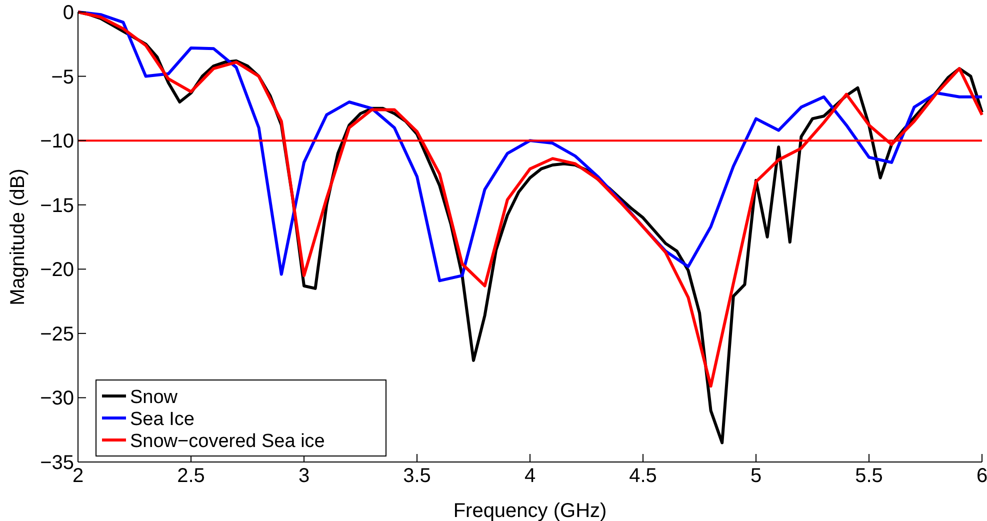  Describe the element at coordinates (304, 476) in the screenshot. I see `x-tick-label: 3` at that location.